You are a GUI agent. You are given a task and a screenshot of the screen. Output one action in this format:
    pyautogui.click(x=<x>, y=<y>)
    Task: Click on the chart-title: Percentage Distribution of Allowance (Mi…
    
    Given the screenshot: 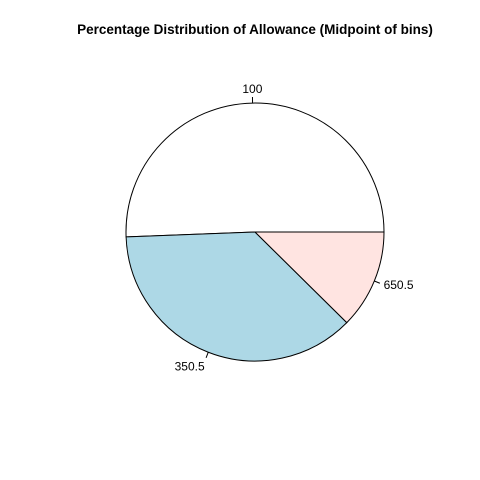 What is the action you would take?
    pyautogui.click(x=255, y=29)
    